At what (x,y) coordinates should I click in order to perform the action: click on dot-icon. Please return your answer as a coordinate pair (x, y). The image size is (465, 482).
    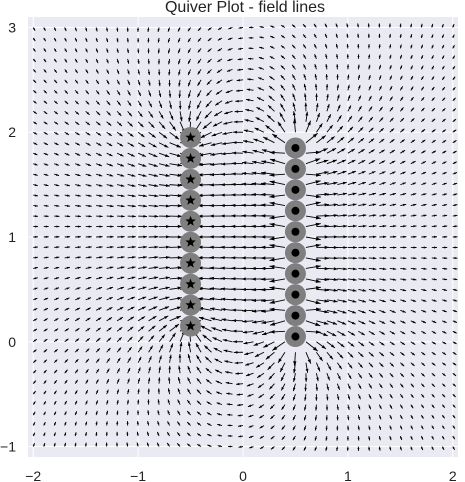
    Looking at the image, I should click on (295, 147).